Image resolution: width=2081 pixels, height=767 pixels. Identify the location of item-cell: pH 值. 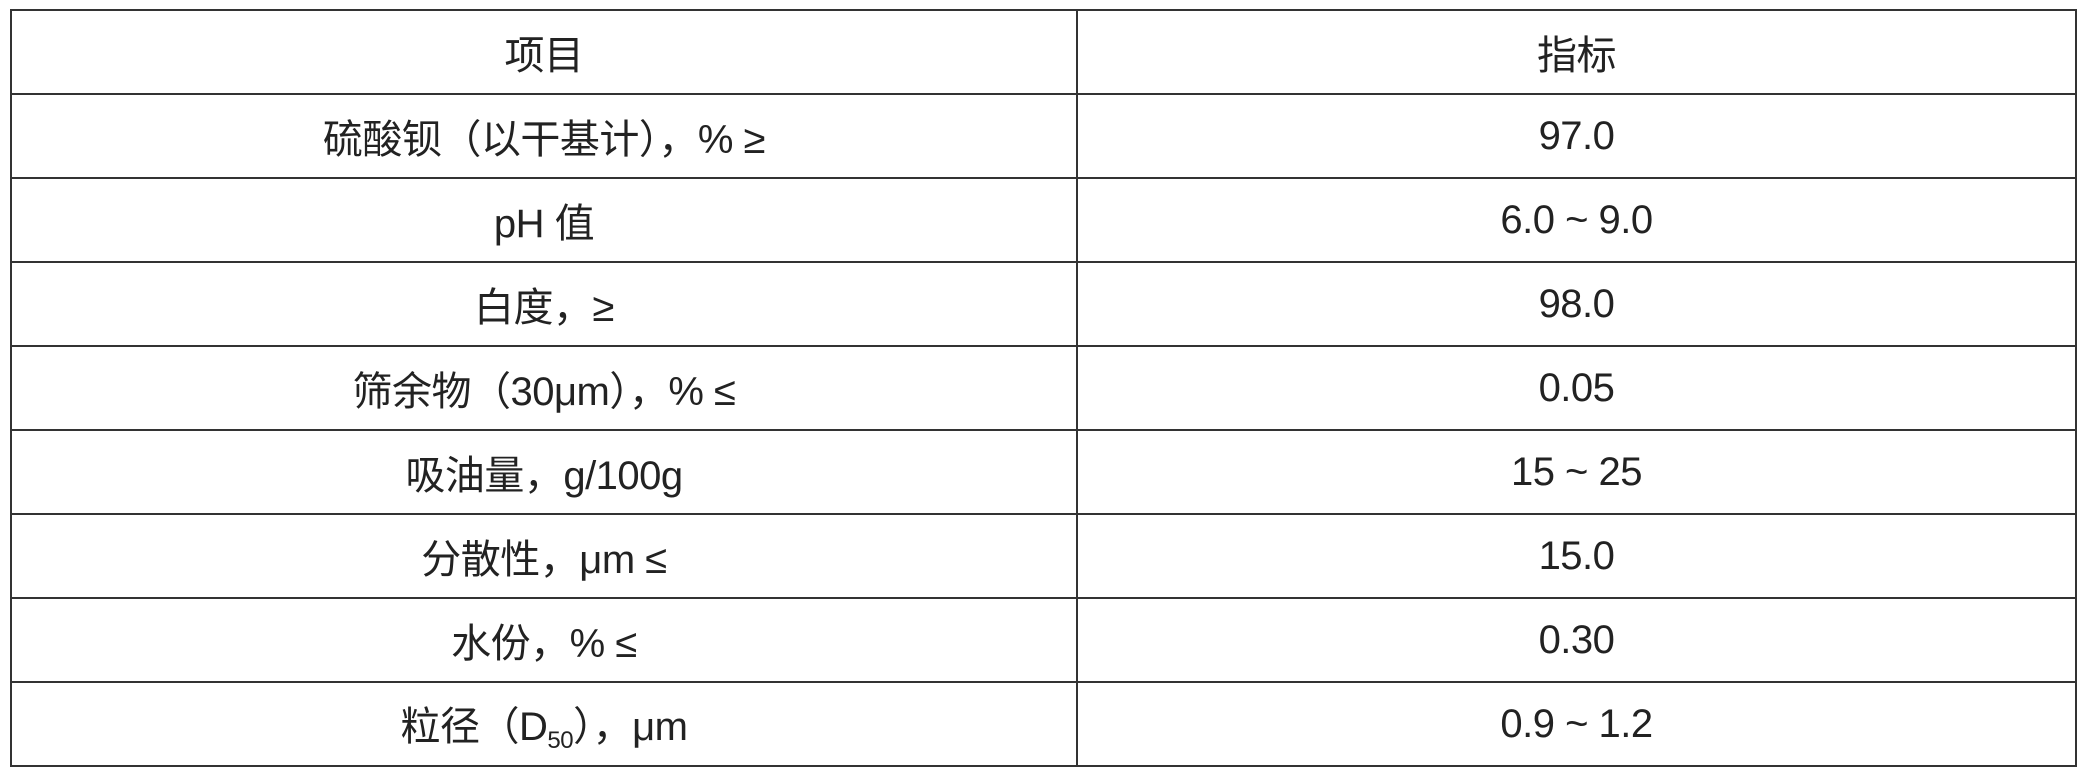
(544, 220).